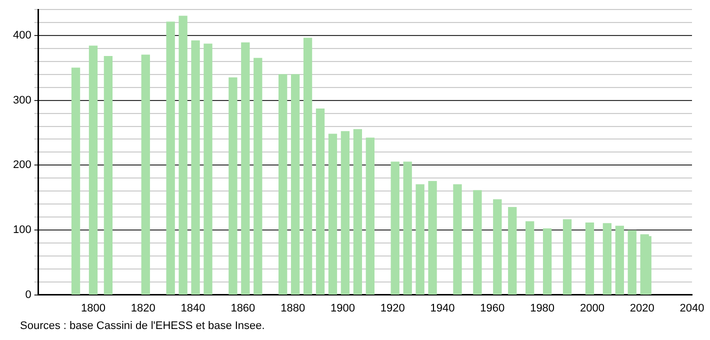  I want to click on y-tick-label: 100, so click(22, 230).